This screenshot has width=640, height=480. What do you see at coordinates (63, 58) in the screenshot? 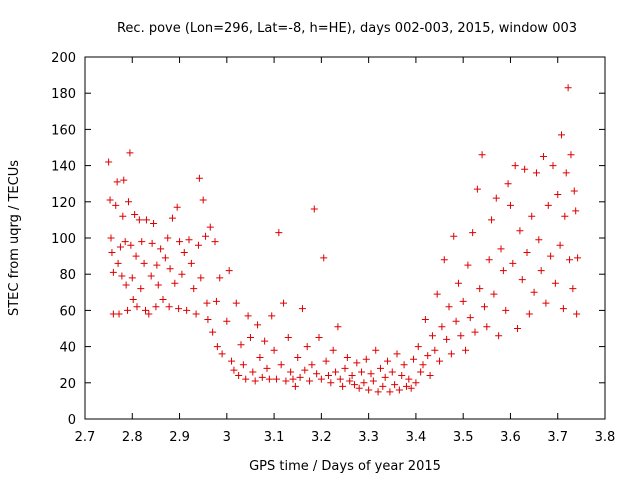
I see `y-tick-label: 200` at bounding box center [63, 58].